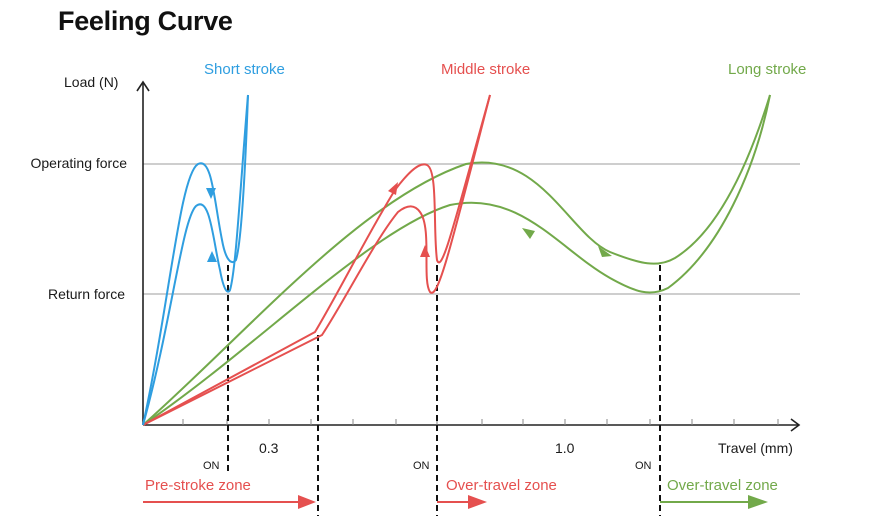  What do you see at coordinates (767, 69) in the screenshot?
I see `long-stroke-label: Long stroke` at bounding box center [767, 69].